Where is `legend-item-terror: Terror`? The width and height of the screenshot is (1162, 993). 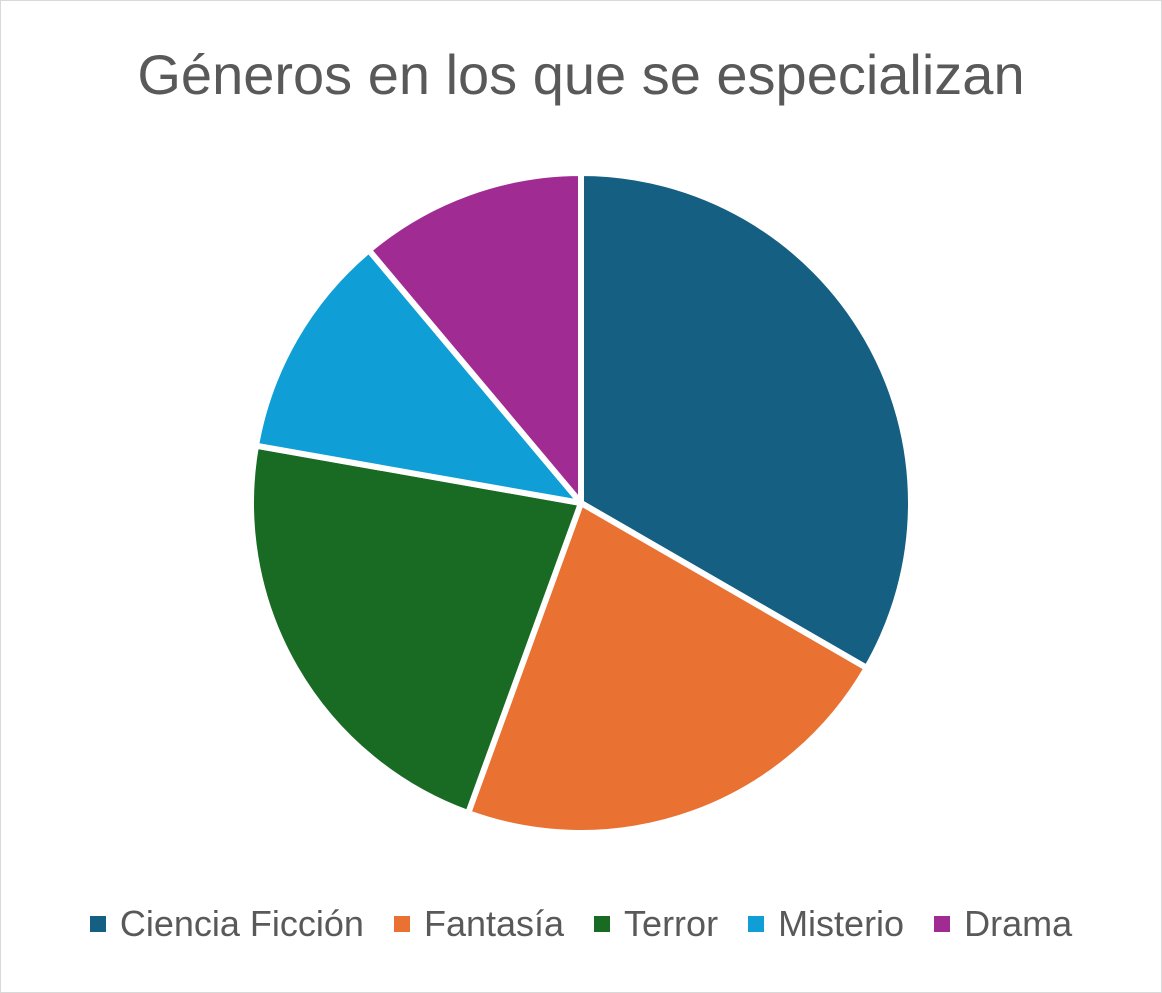
legend-item-terror: Terror is located at coordinates (656, 924).